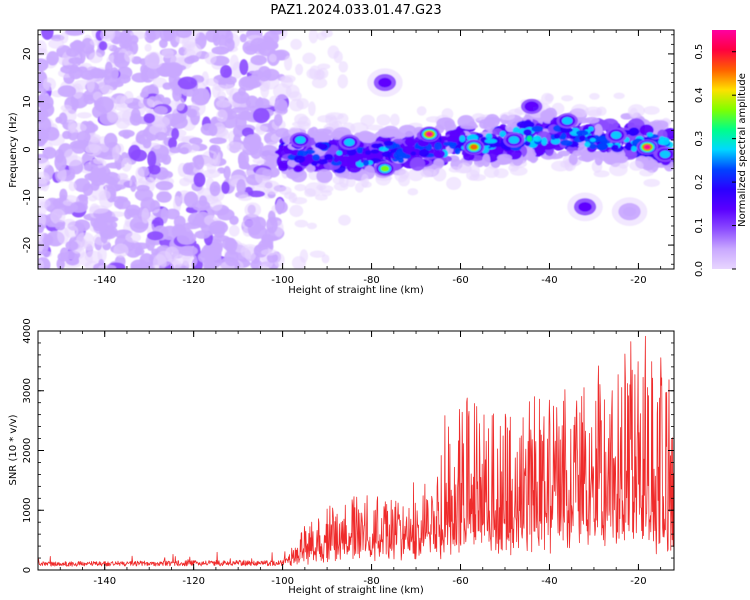 Image resolution: width=750 pixels, height=600 pixels. Describe the element at coordinates (356, 590) in the screenshot. I see `snr-x-label: Height of straight line (km)` at that location.